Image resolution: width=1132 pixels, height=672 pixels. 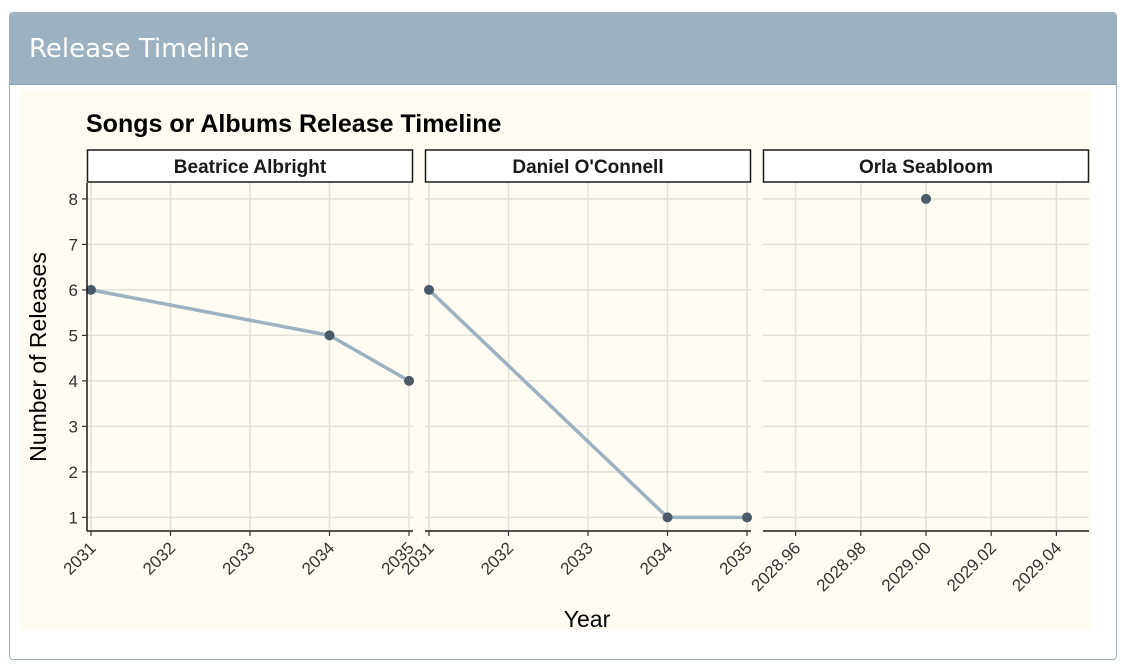 What do you see at coordinates (73, 426) in the screenshot?
I see `y-tick-label: 3` at bounding box center [73, 426].